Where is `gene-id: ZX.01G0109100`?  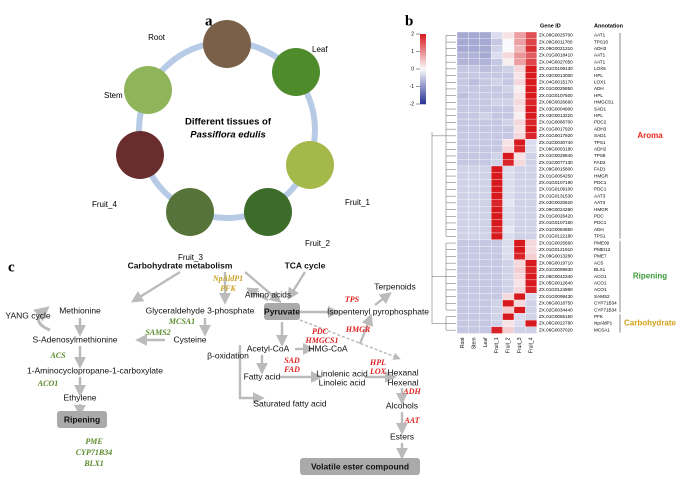
gene-id: ZX.01G0109100 is located at coordinates (556, 189).